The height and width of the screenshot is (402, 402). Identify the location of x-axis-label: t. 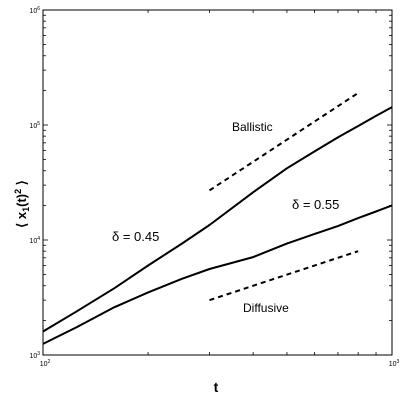
(216, 387).